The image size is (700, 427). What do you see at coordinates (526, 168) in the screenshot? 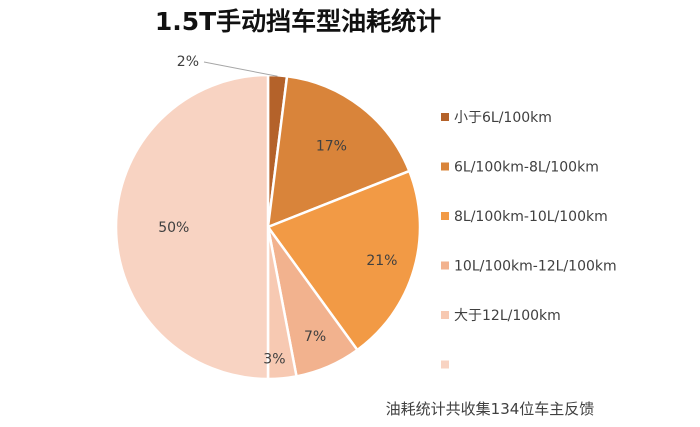
I see `legend-label-1: 6L/100km-8L/100km` at bounding box center [526, 168].